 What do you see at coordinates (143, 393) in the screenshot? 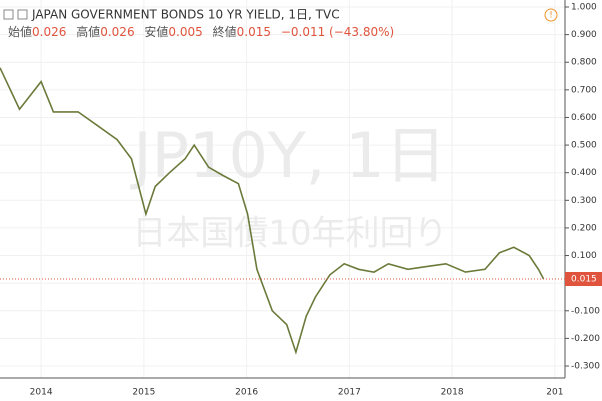
I see `x-tick-label: 2015` at bounding box center [143, 393].